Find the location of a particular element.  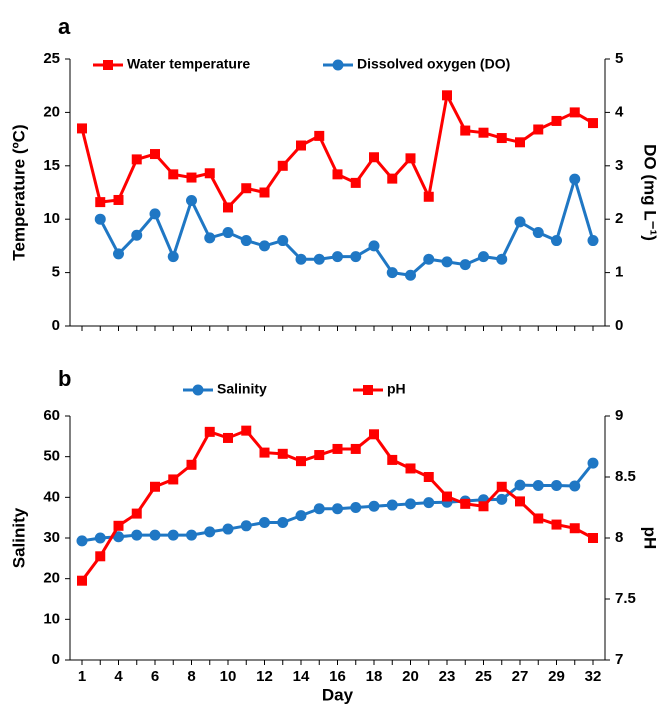

panel-label: a is located at coordinates (64, 26).